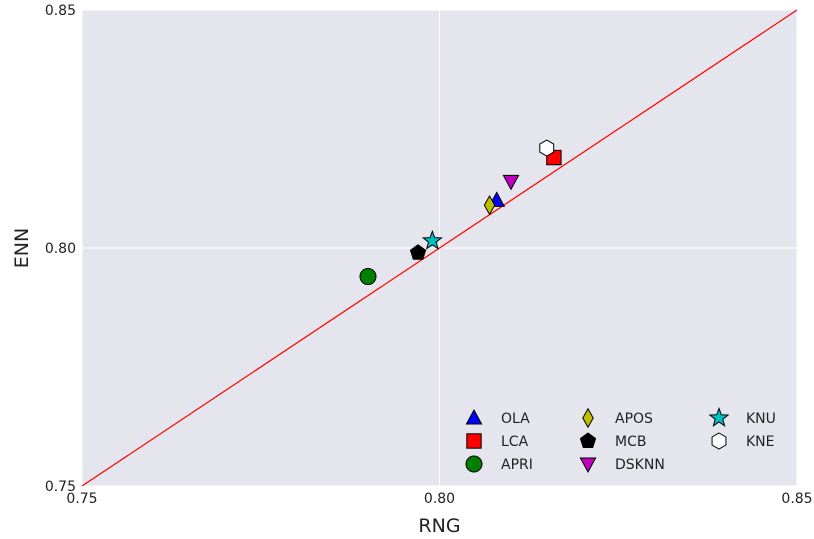 The width and height of the screenshot is (814, 539). Describe the element at coordinates (640, 465) in the screenshot. I see `legend-label-dsknn: DSKNN` at that location.